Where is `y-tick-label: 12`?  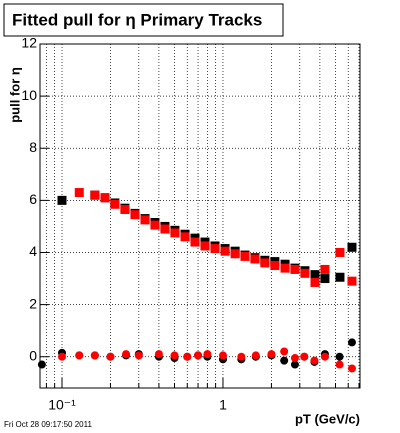
y-tick-label: 12 is located at coordinates (29, 43).